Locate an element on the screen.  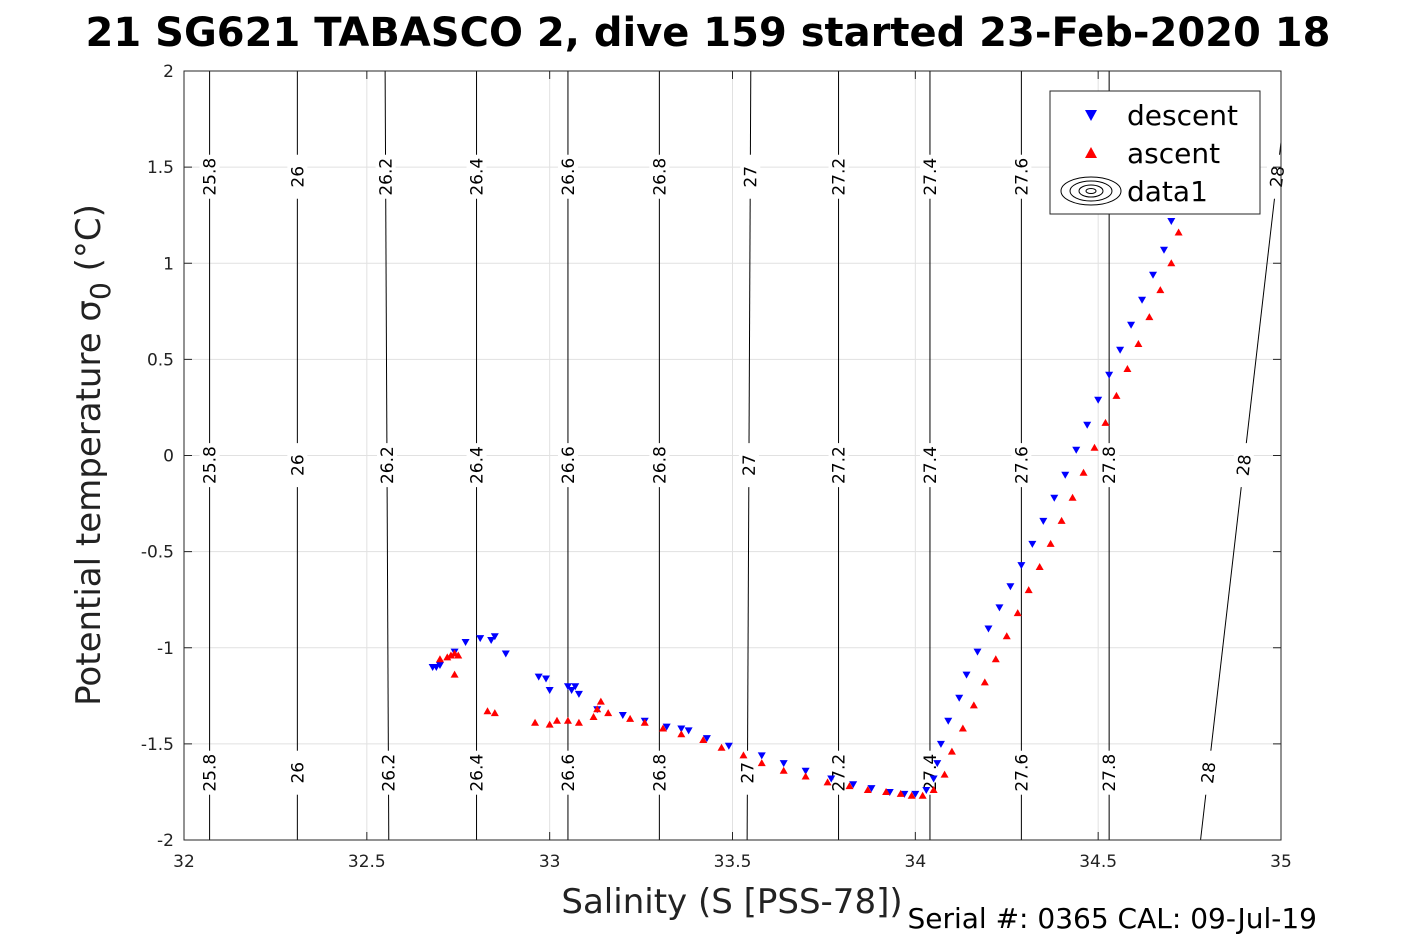
x-tick-label: 32 is located at coordinates (184, 862).